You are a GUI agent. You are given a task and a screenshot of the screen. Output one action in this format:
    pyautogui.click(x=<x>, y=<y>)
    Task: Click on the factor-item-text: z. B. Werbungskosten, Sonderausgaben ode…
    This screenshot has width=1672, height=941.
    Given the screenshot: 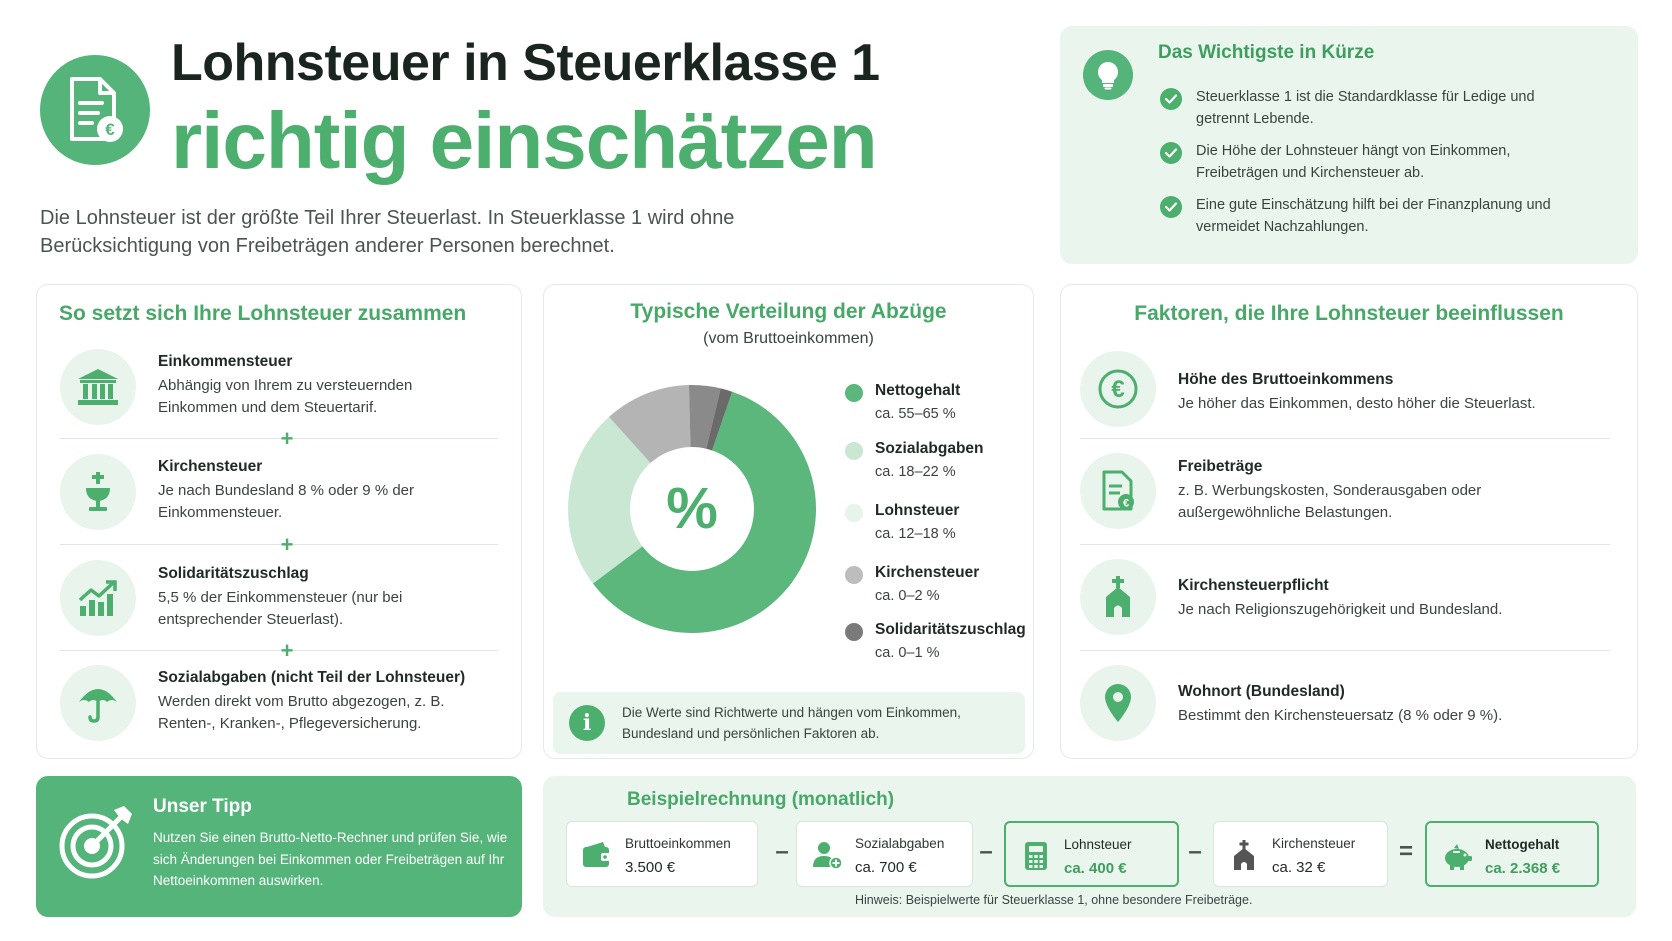 What is the action you would take?
    pyautogui.click(x=1330, y=501)
    